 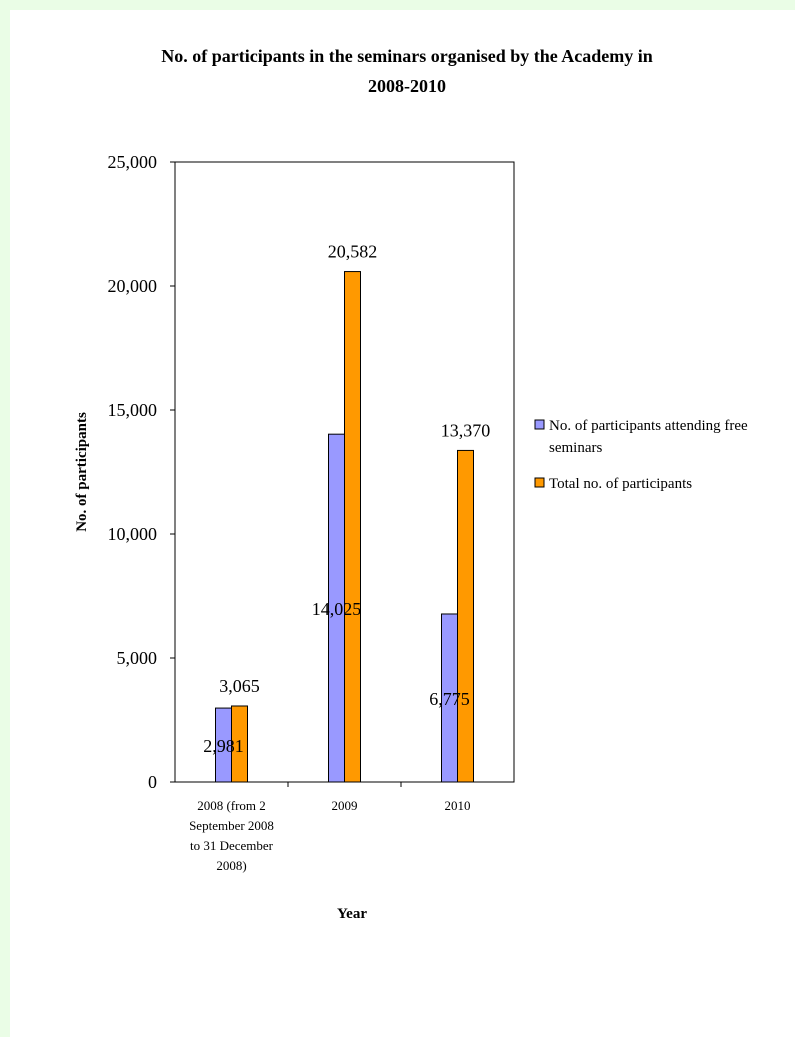 I want to click on x-category-label: 2008 (from 2, so click(x=231, y=805).